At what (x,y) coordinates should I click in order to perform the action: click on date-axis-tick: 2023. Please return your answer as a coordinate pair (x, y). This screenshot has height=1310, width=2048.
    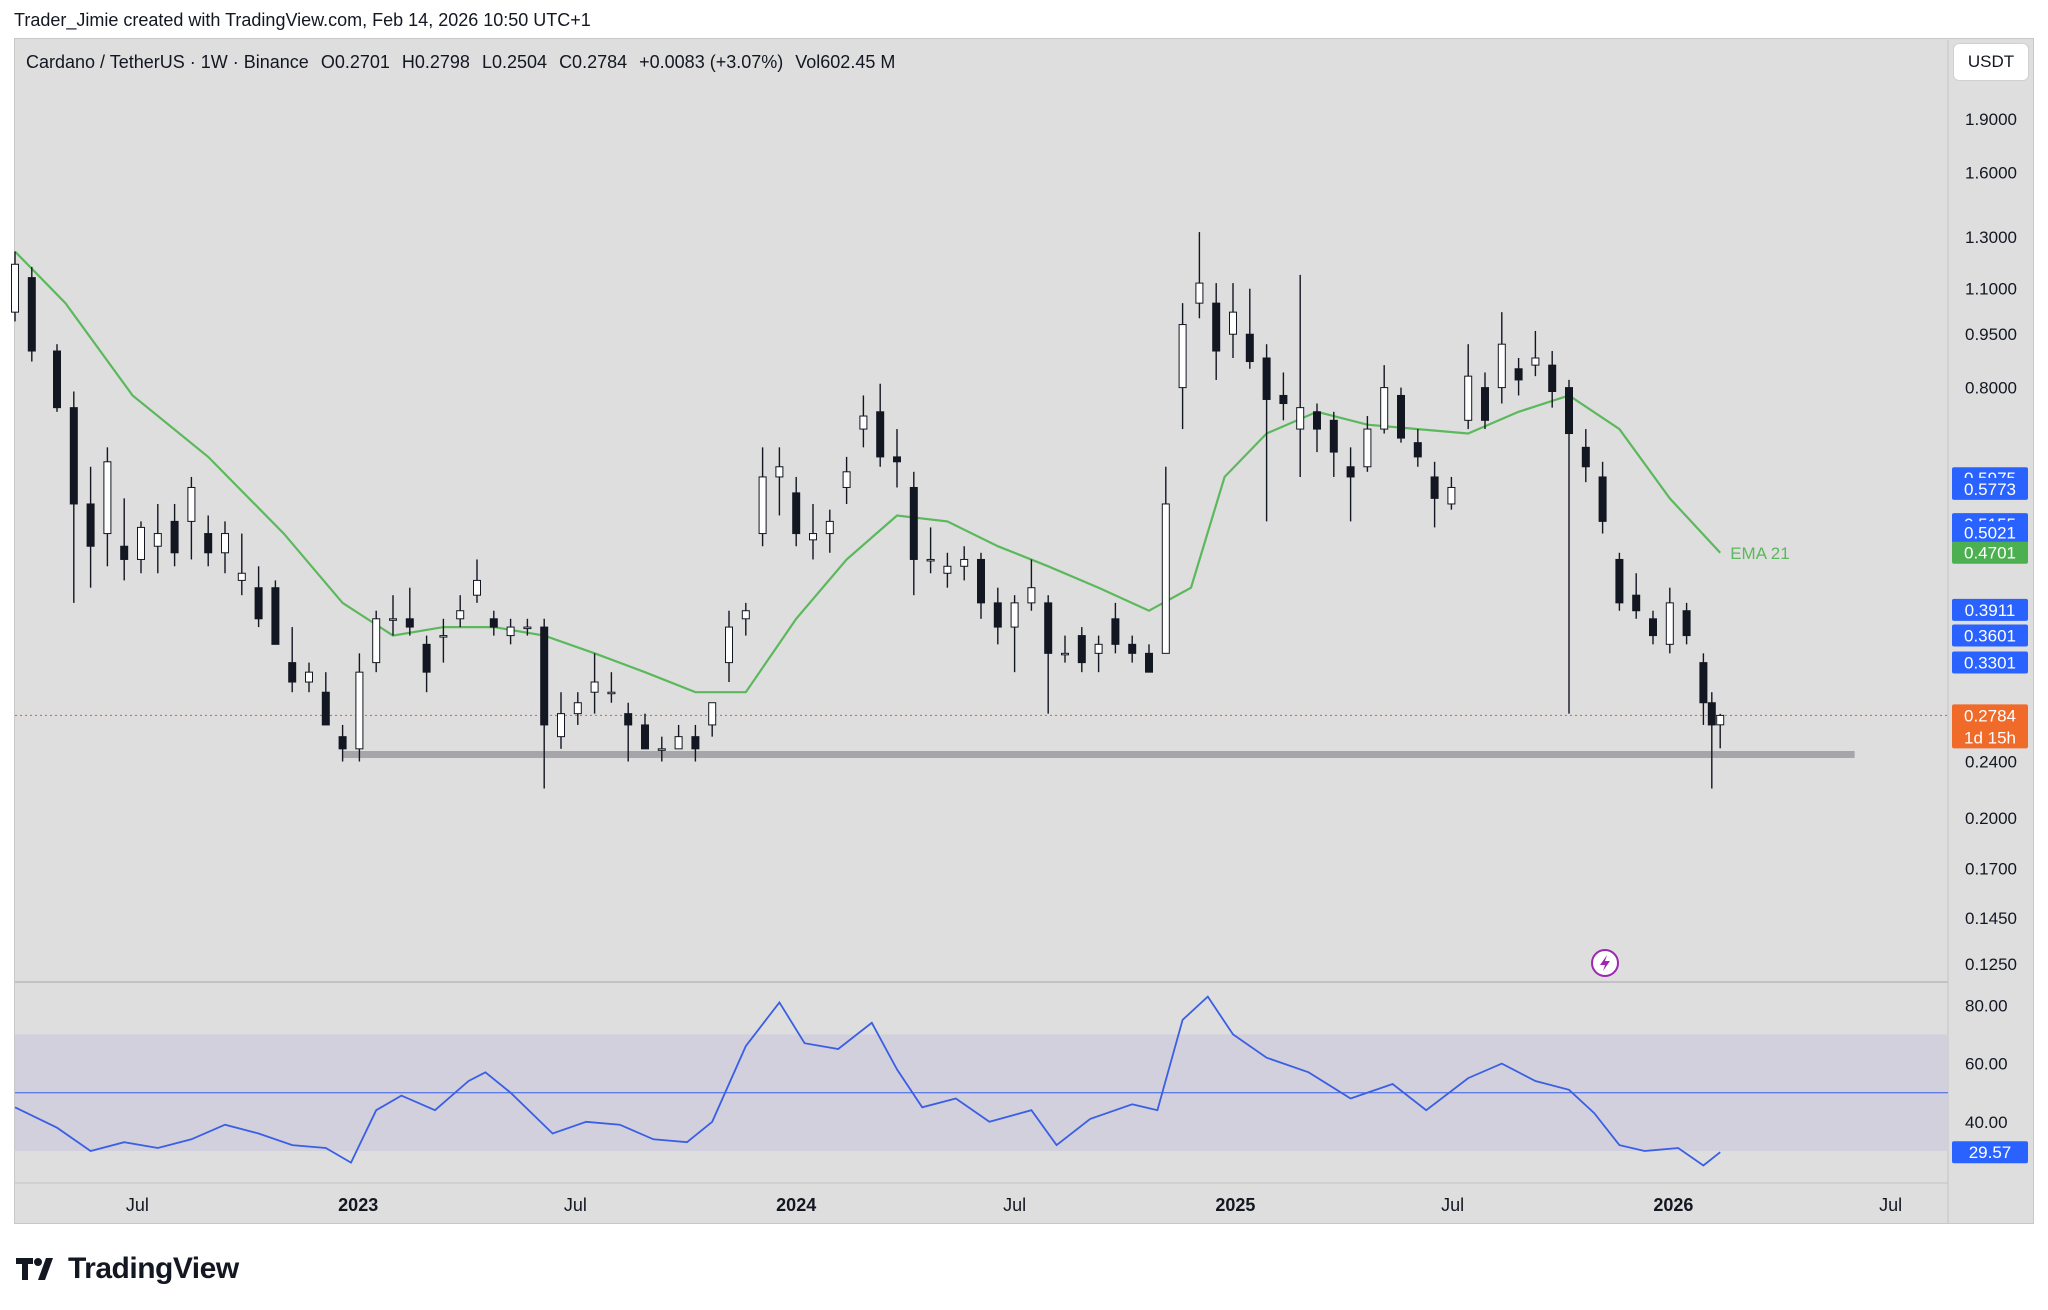
    Looking at the image, I should click on (358, 1205).